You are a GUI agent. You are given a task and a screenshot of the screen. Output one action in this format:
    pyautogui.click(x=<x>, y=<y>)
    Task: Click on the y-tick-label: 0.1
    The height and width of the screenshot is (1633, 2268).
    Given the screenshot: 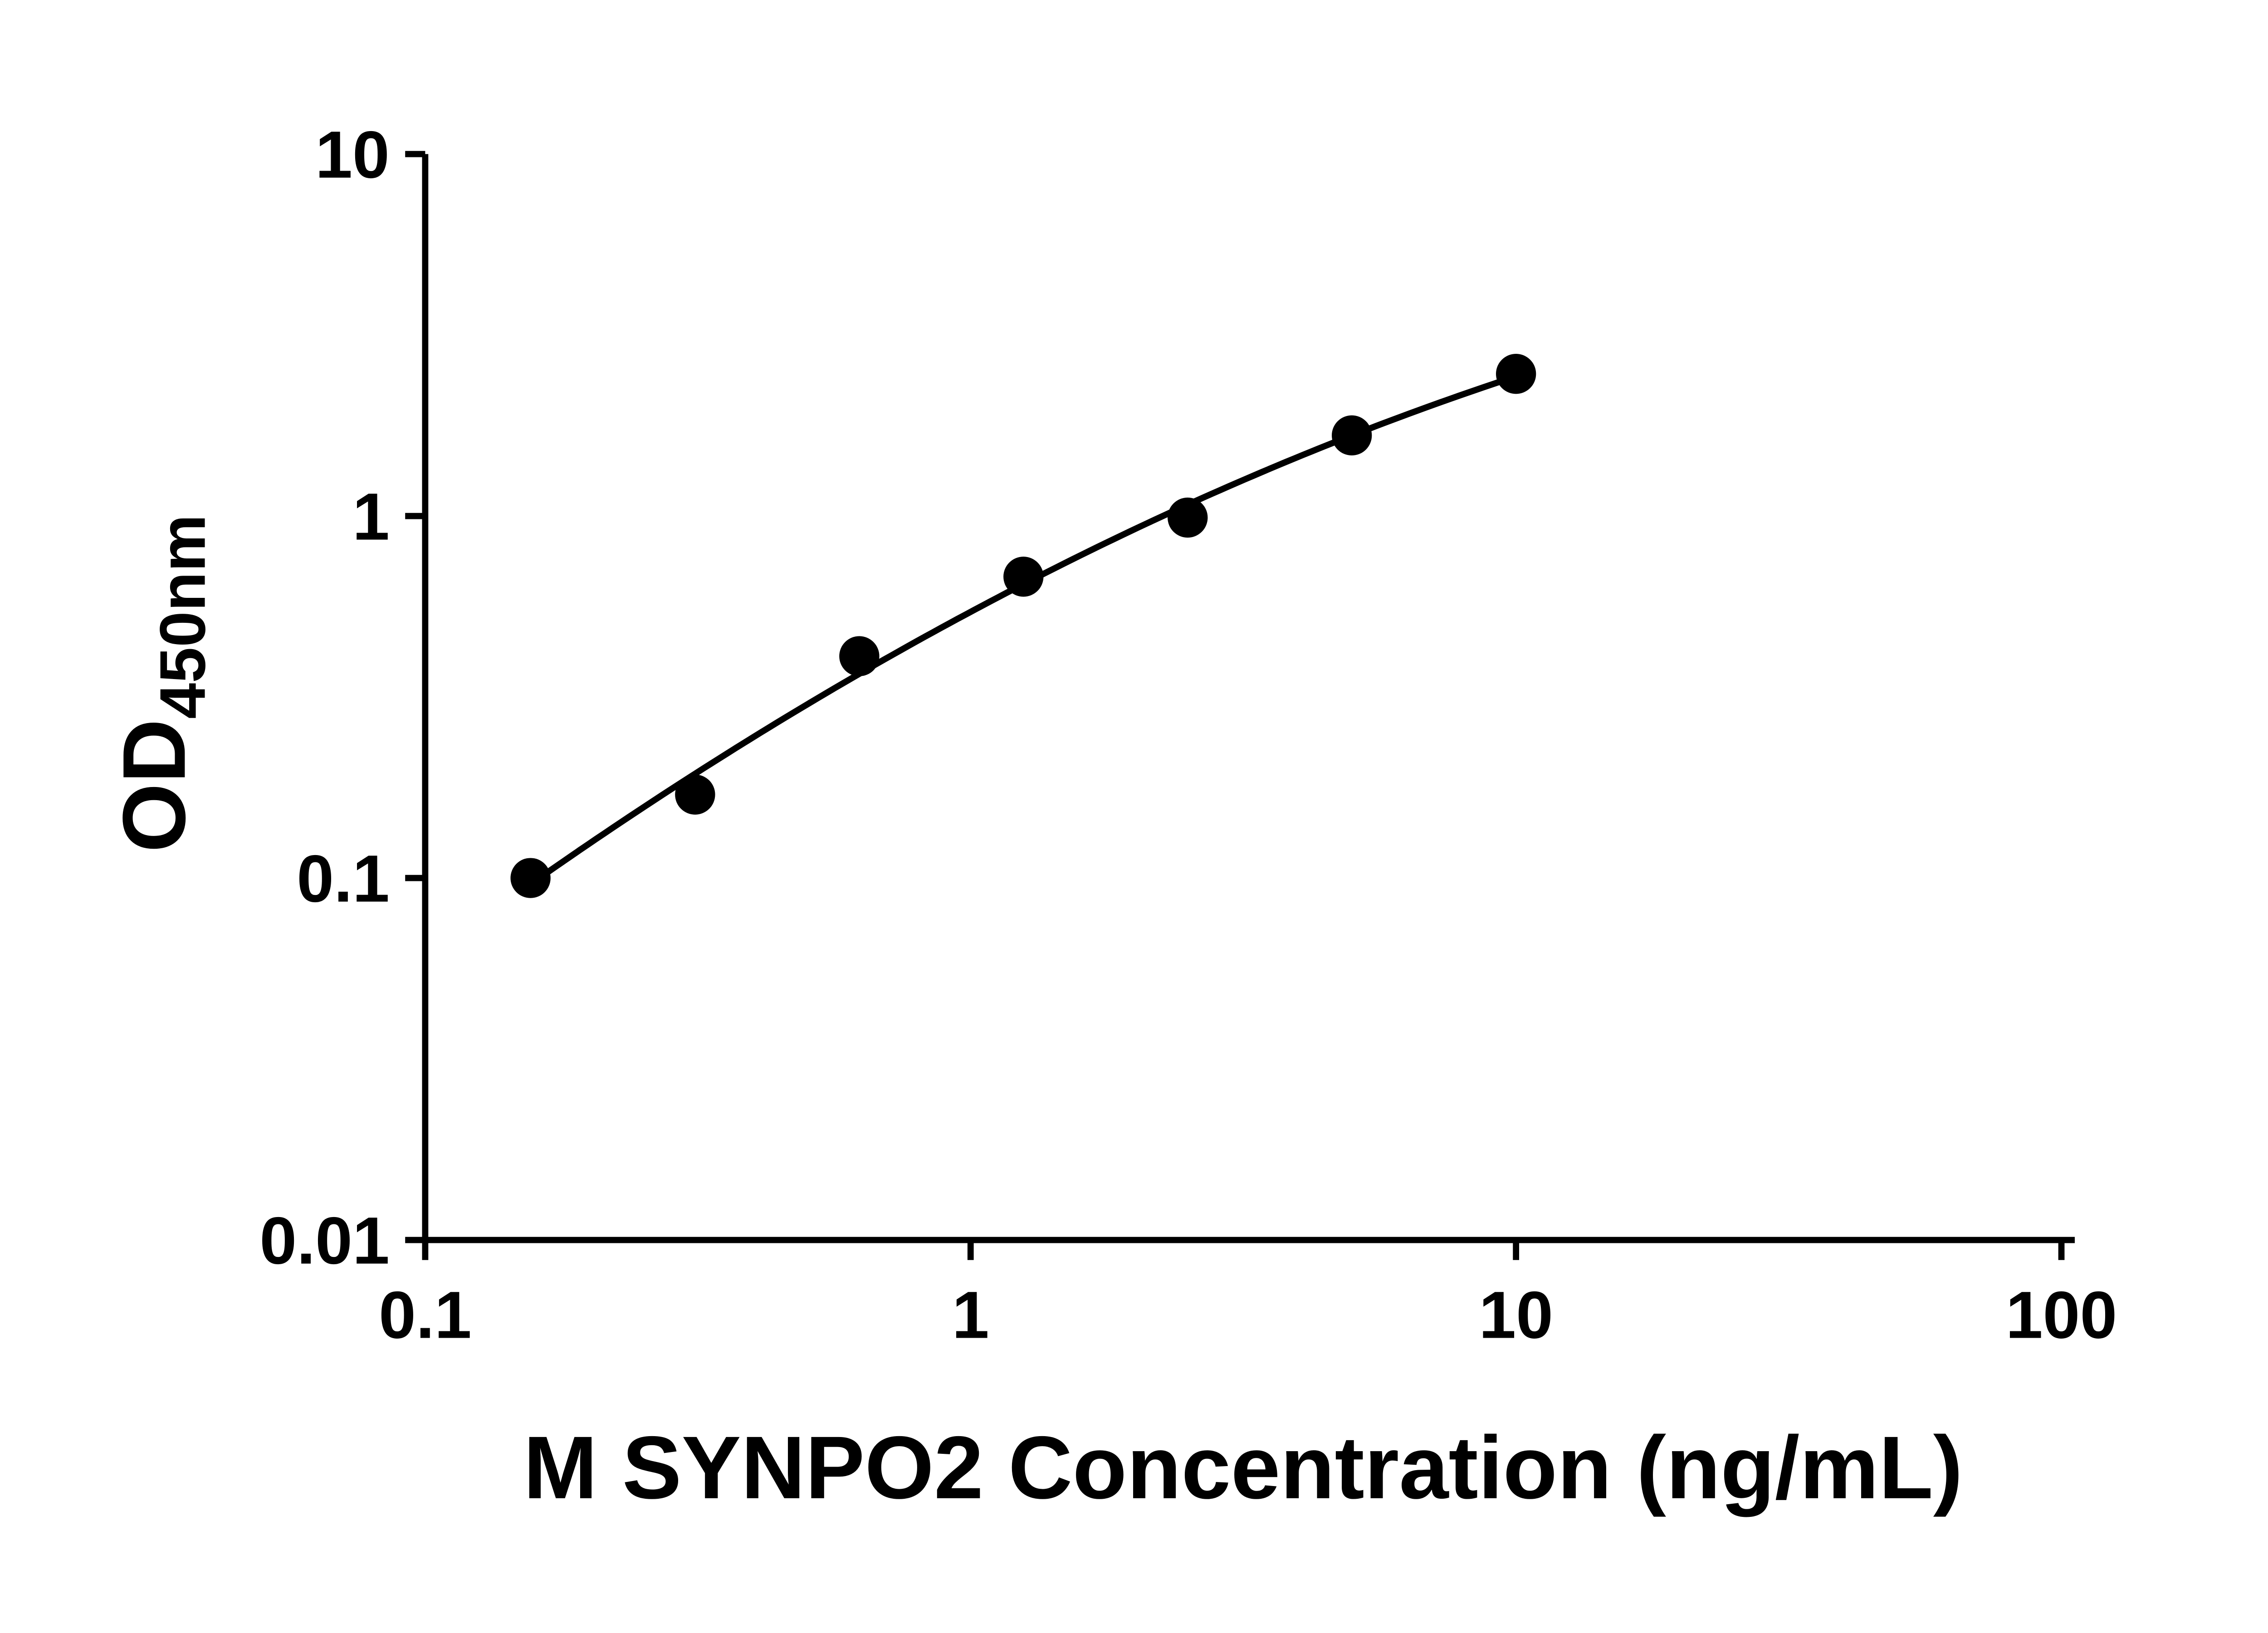 What is the action you would take?
    pyautogui.click(x=344, y=879)
    